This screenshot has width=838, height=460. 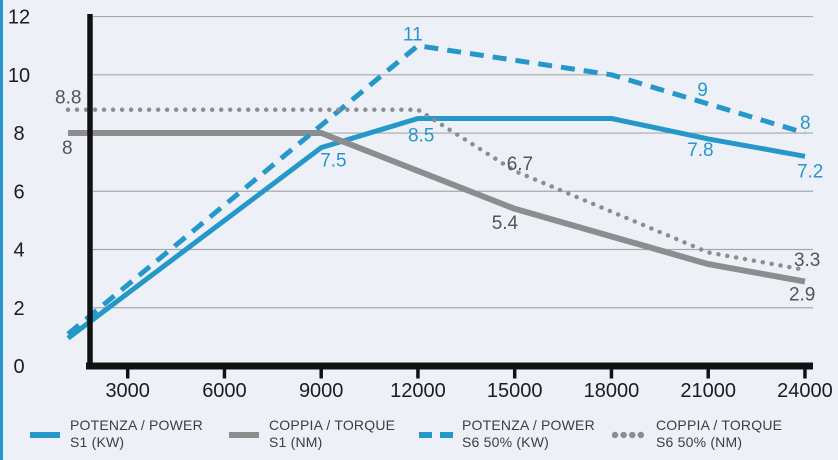 What do you see at coordinates (97, 442) in the screenshot?
I see `legend-label-line2: S1 (KW)` at bounding box center [97, 442].